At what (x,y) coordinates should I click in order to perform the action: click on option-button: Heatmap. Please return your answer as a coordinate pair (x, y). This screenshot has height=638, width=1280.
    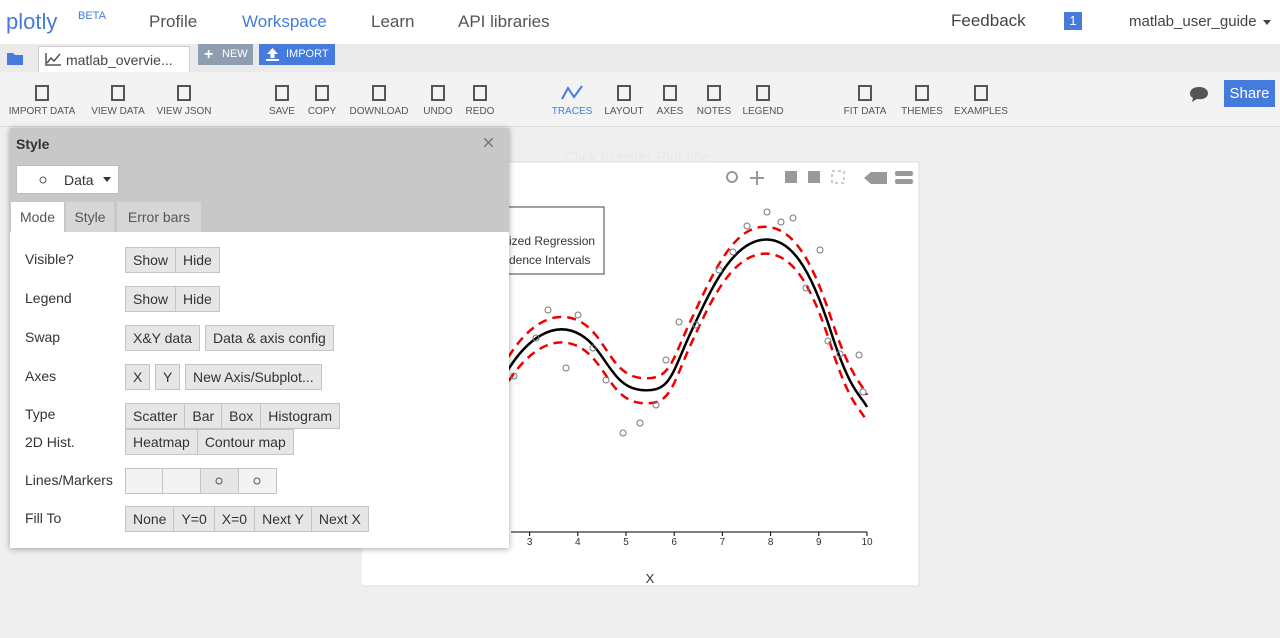
    Looking at the image, I should click on (161, 442).